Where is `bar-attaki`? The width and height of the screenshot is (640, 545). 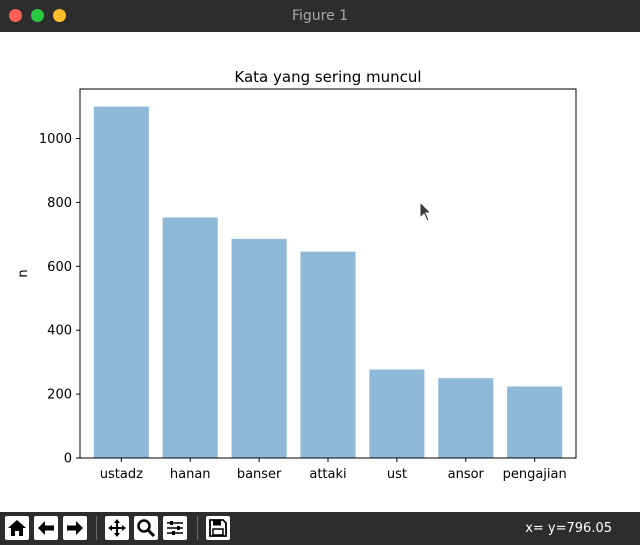 bar-attaki is located at coordinates (328, 354).